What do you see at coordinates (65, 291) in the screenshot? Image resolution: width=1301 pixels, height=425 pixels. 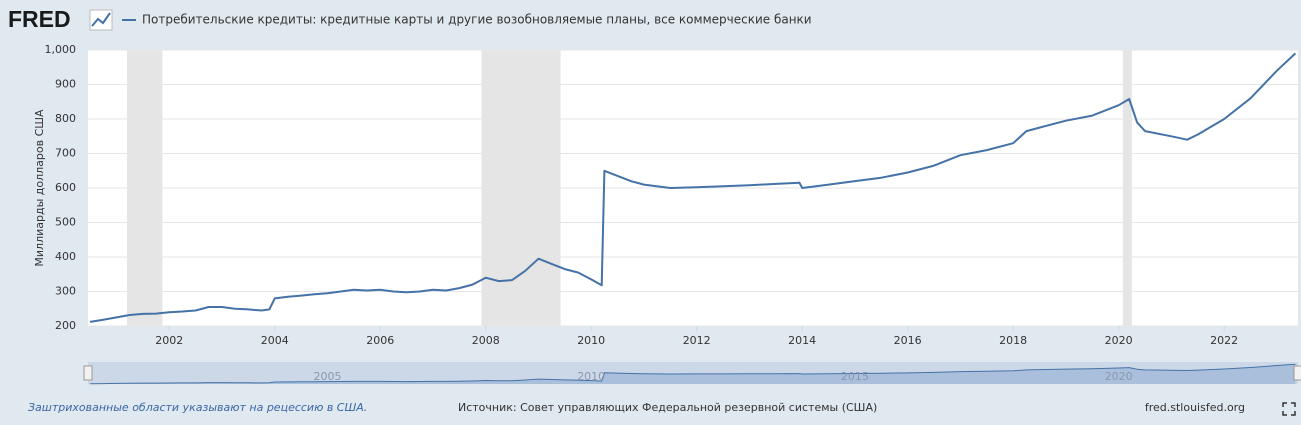 I see `y-tick-label: 300` at bounding box center [65, 291].